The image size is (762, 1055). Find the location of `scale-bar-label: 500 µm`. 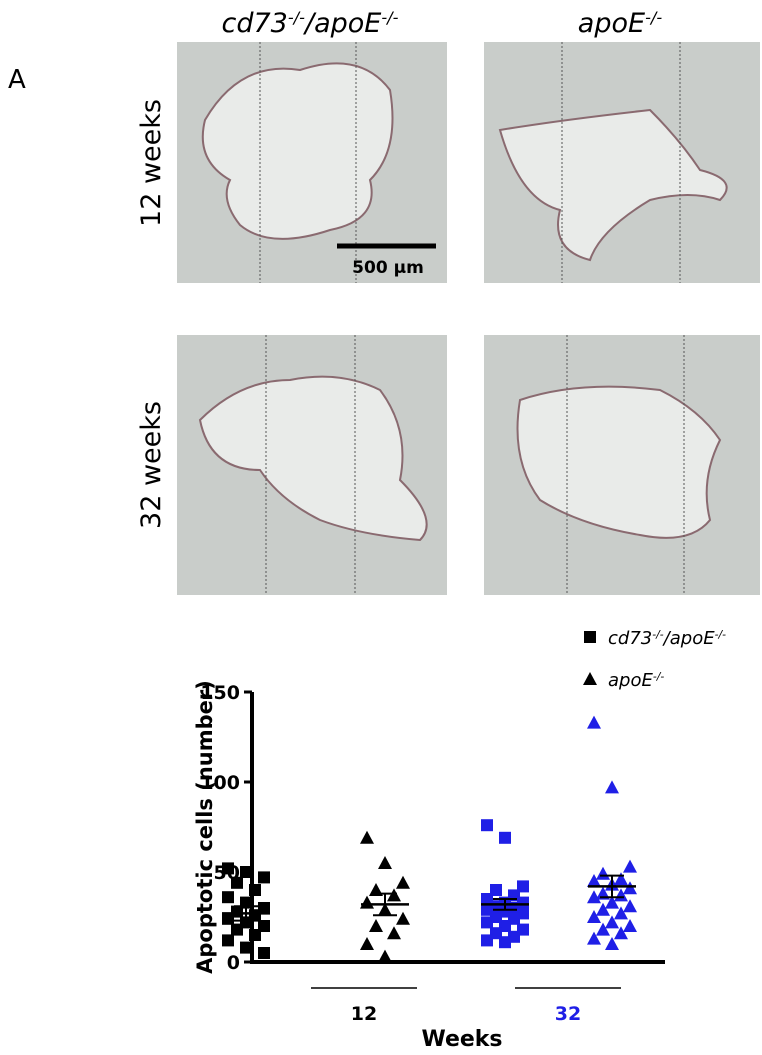

scale-bar-label: 500 µm is located at coordinates (388, 268).